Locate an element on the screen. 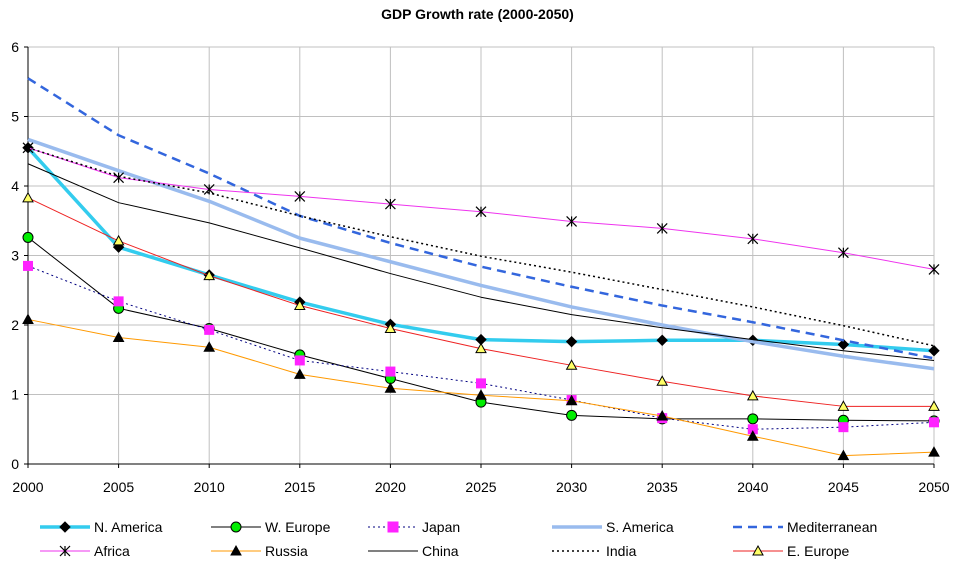 The height and width of the screenshot is (567, 955). legend-item: N. America is located at coordinates (101, 527).